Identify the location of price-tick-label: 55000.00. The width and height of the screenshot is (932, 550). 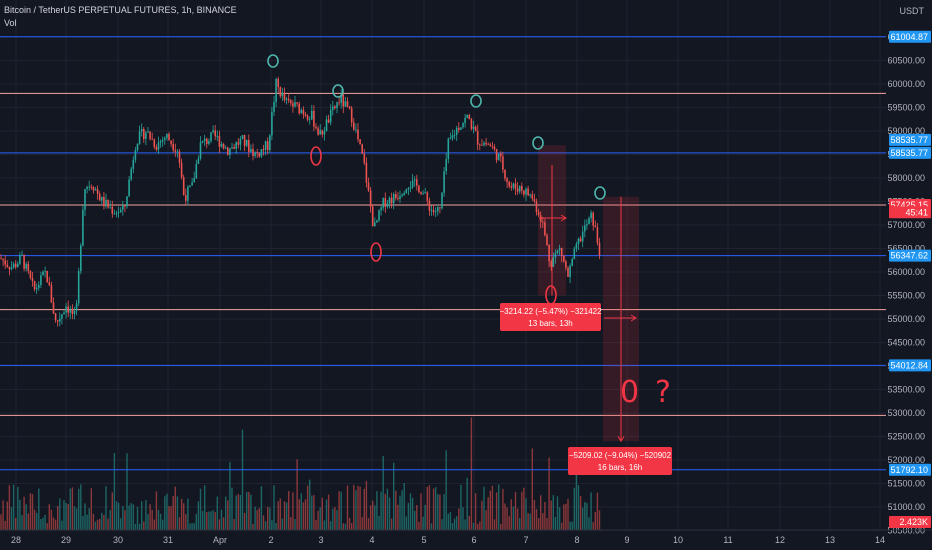
(906, 319).